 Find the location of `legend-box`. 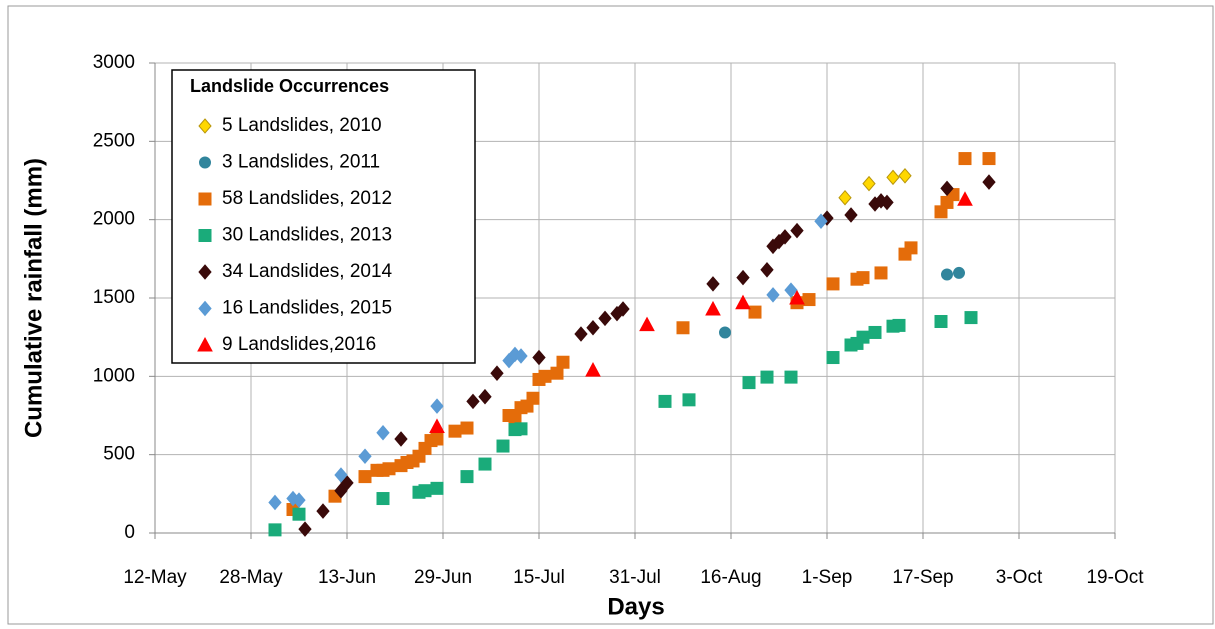

legend-box is located at coordinates (323, 216).